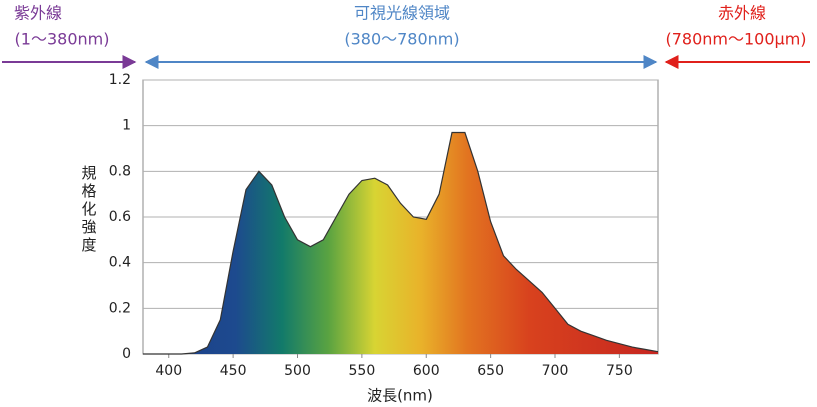  I want to click on x-axis-label: 波長(nm), so click(400, 396).